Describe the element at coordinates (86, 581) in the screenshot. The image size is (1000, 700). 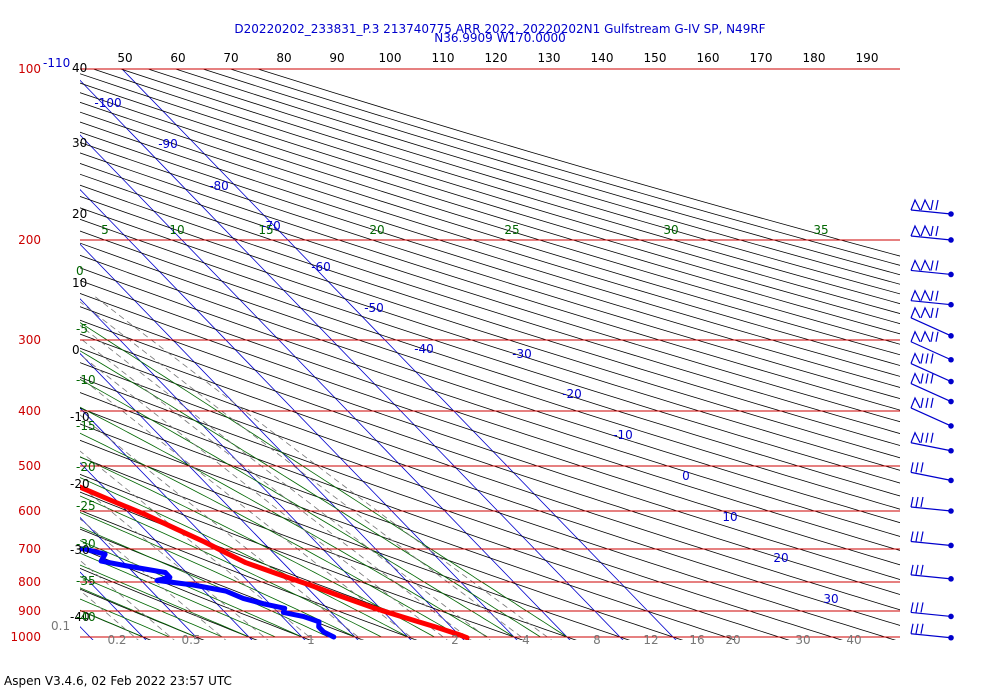
I see `moist-adiabat-left-label: -35` at that location.